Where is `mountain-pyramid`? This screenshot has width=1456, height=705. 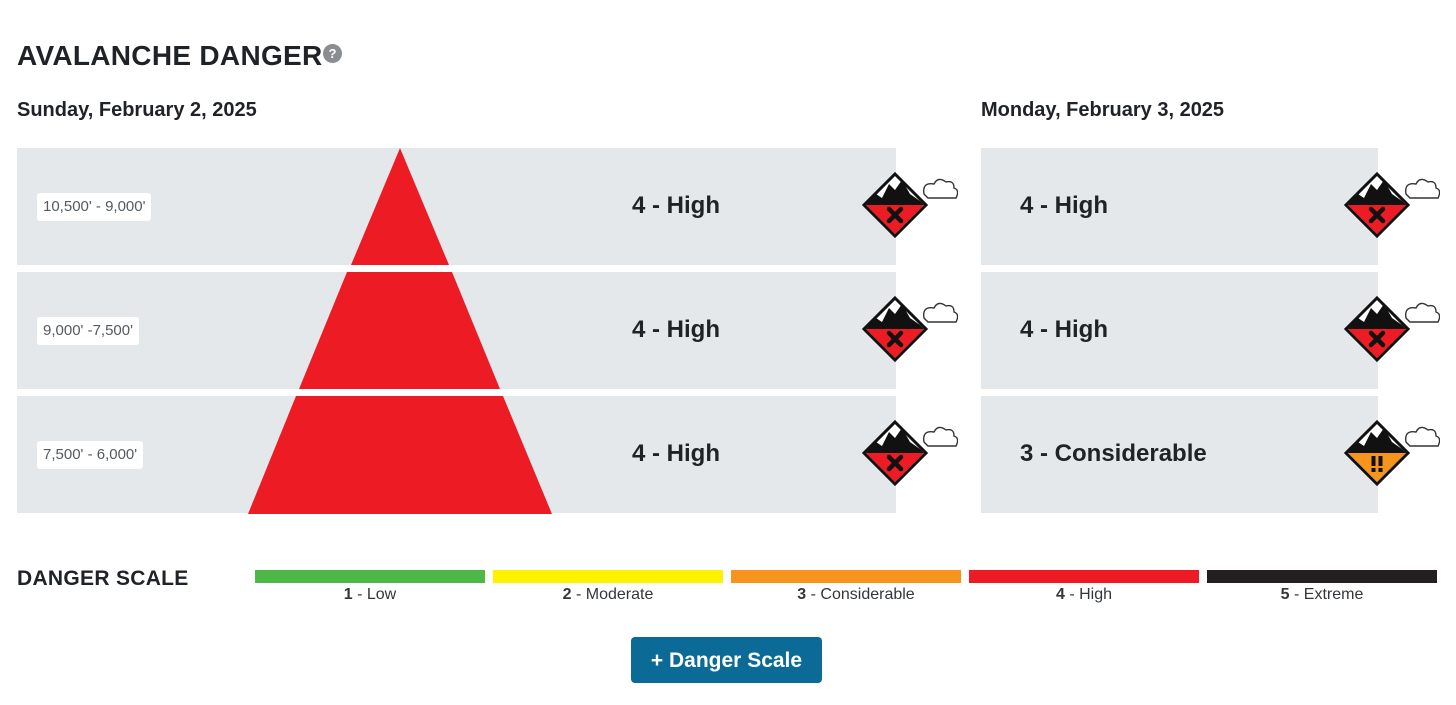
mountain-pyramid is located at coordinates (400, 331).